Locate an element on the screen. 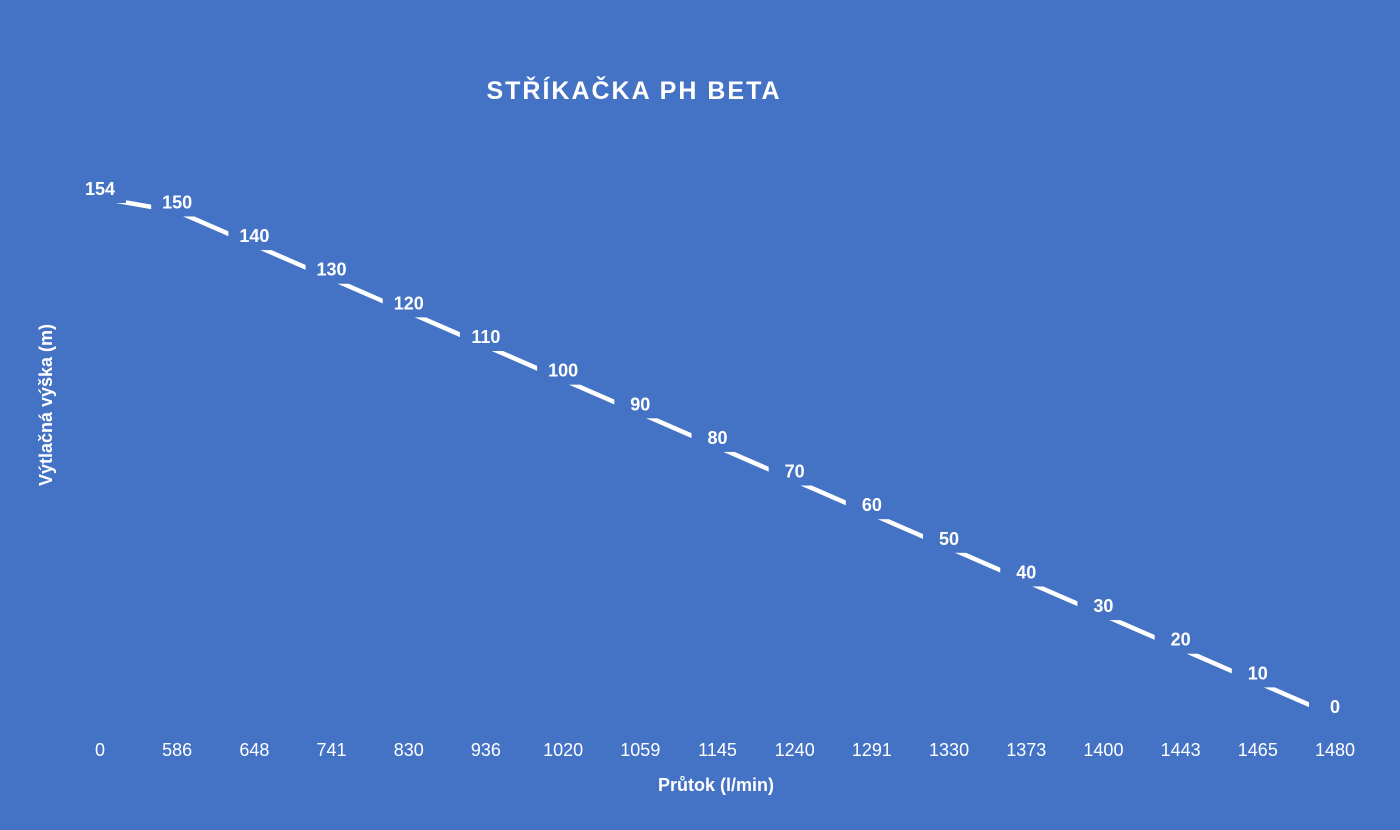  data-label: 60 is located at coordinates (872, 505).